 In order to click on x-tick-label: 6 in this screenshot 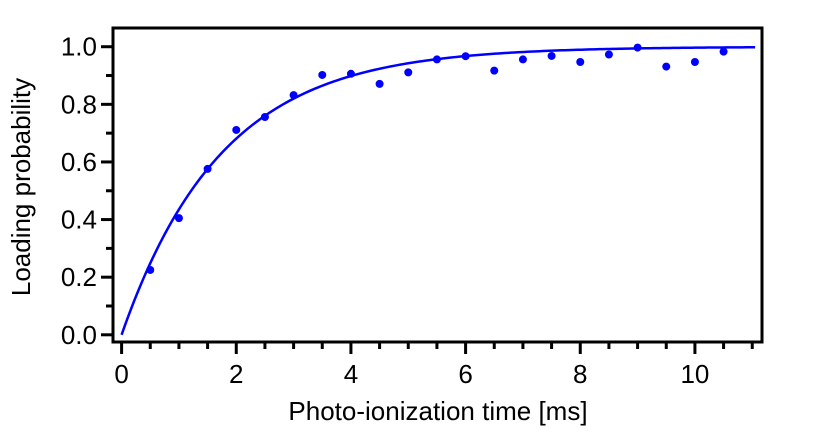, I will do `click(465, 374)`.